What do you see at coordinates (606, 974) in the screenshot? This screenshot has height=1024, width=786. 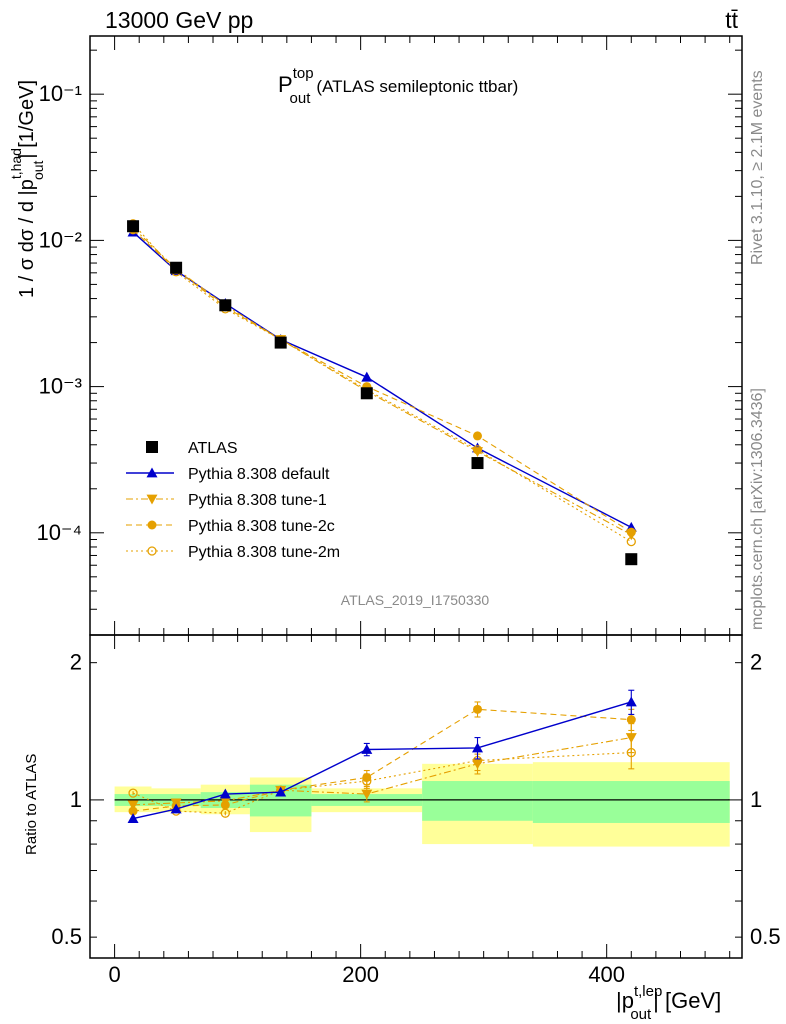 I see `x-tick-label: 400` at bounding box center [606, 974].